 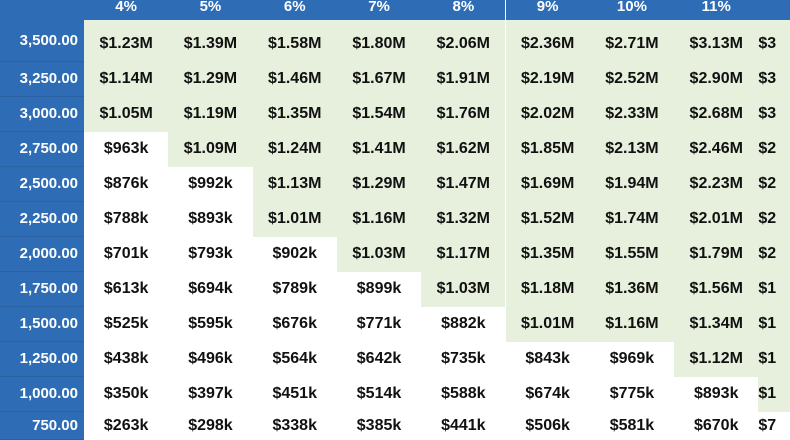 What do you see at coordinates (294, 359) in the screenshot?
I see `table-cell: $564k` at bounding box center [294, 359].